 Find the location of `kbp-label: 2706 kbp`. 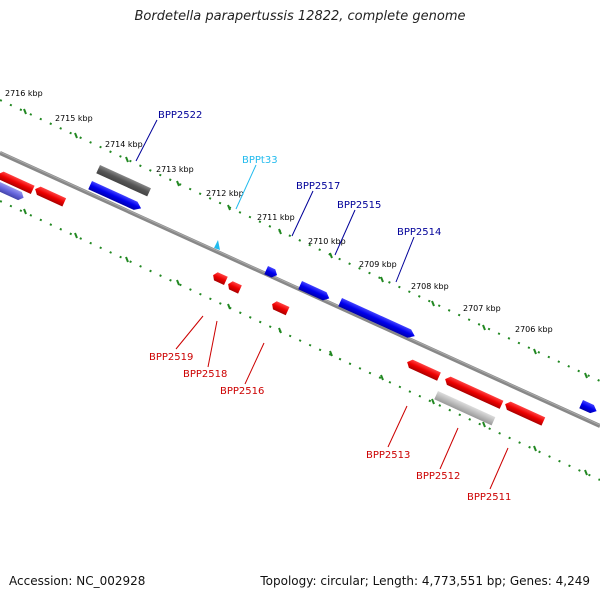

kbp-label: 2706 kbp is located at coordinates (534, 329).